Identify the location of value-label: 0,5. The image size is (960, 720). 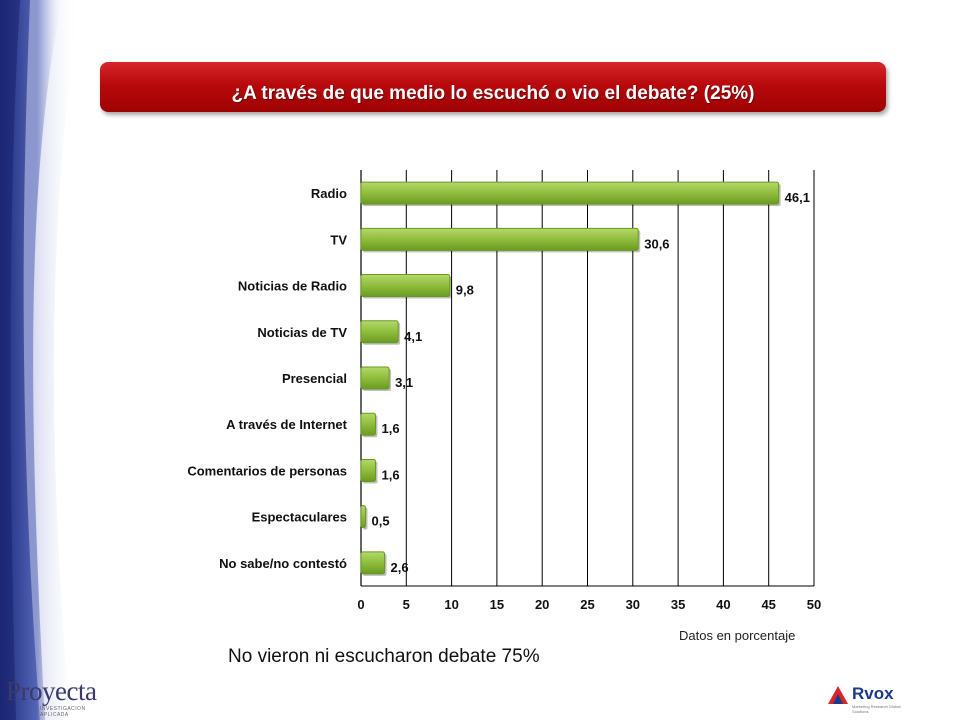
(381, 521).